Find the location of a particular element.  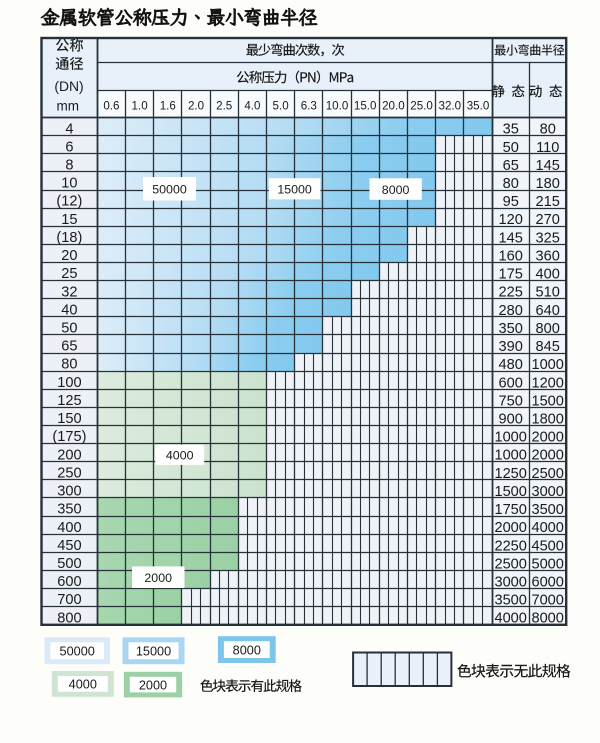

svg-text: (18) is located at coordinates (69, 238).